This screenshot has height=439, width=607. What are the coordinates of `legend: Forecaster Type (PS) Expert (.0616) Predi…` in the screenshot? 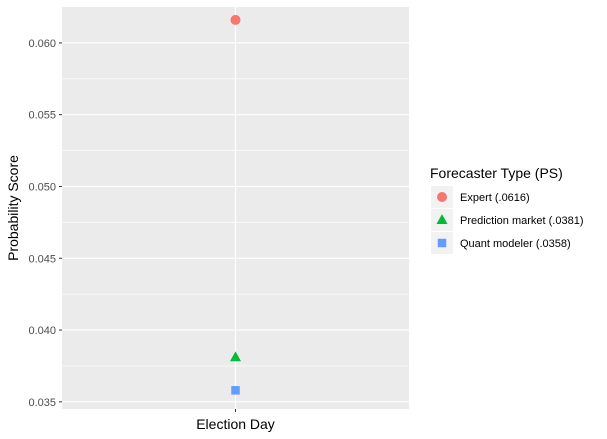 It's located at (507, 209).